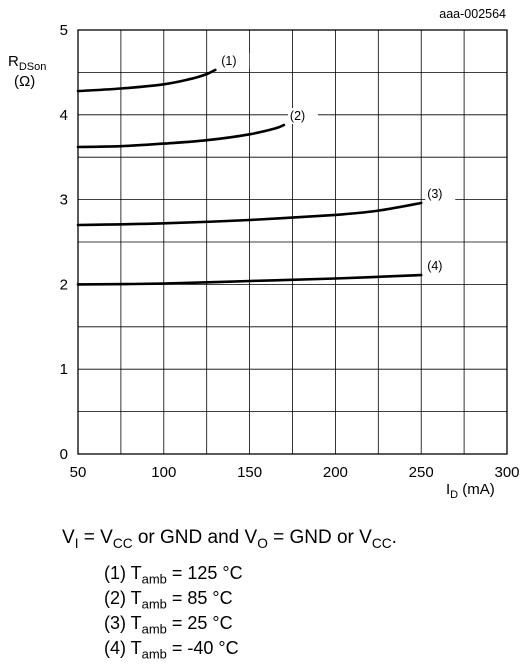 The image size is (522, 669). What do you see at coordinates (168, 600) in the screenshot?
I see `legend-entry-2: (2) Tamb = 85 °C` at bounding box center [168, 600].